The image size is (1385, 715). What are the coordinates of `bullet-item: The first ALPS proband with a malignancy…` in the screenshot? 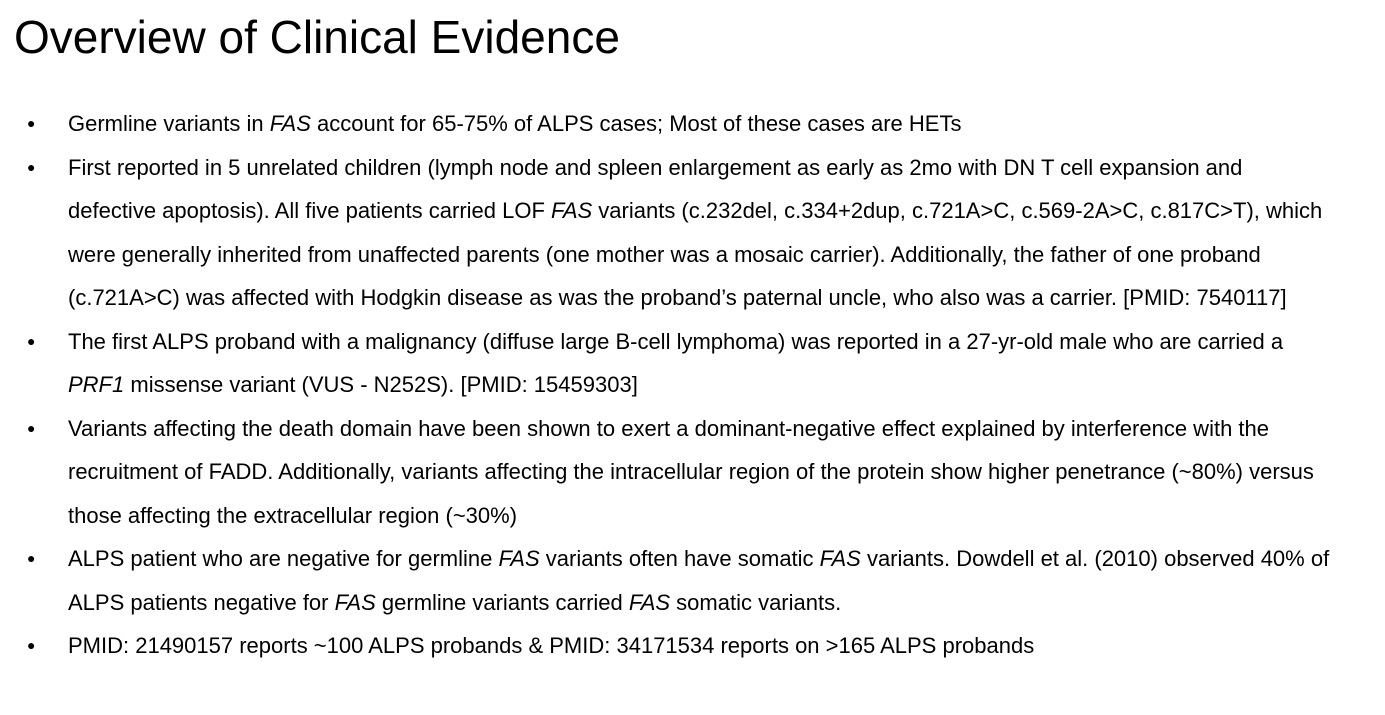 It's located at (701, 363).